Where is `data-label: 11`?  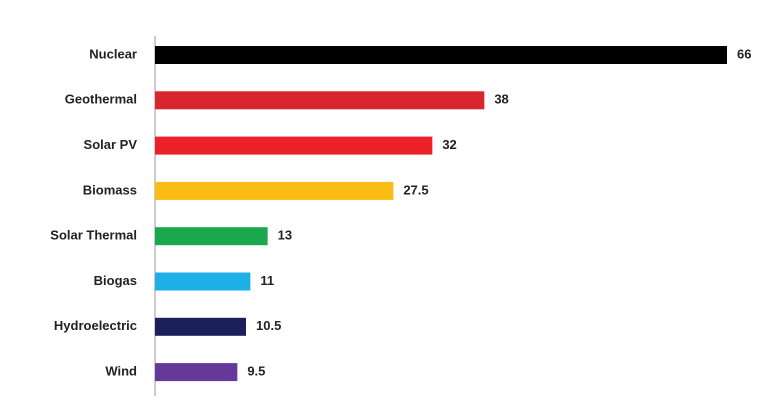 data-label: 11 is located at coordinates (267, 280).